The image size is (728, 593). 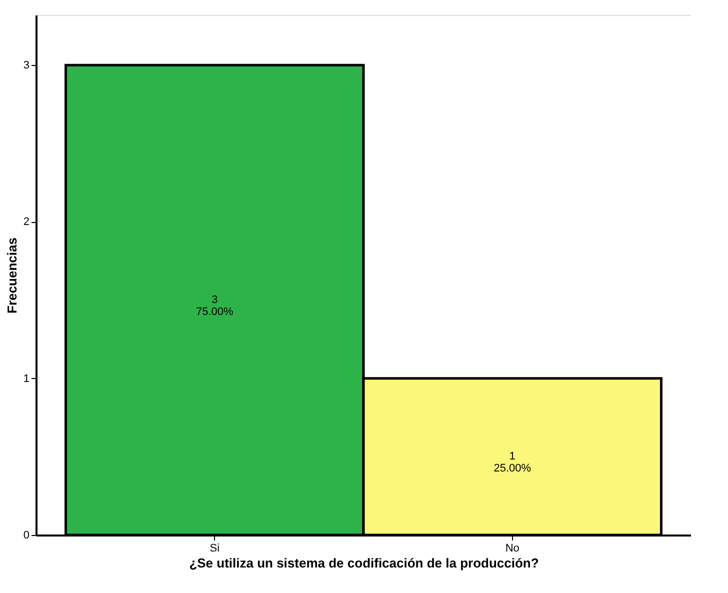 What do you see at coordinates (26, 378) in the screenshot?
I see `y-tick-label: 1` at bounding box center [26, 378].